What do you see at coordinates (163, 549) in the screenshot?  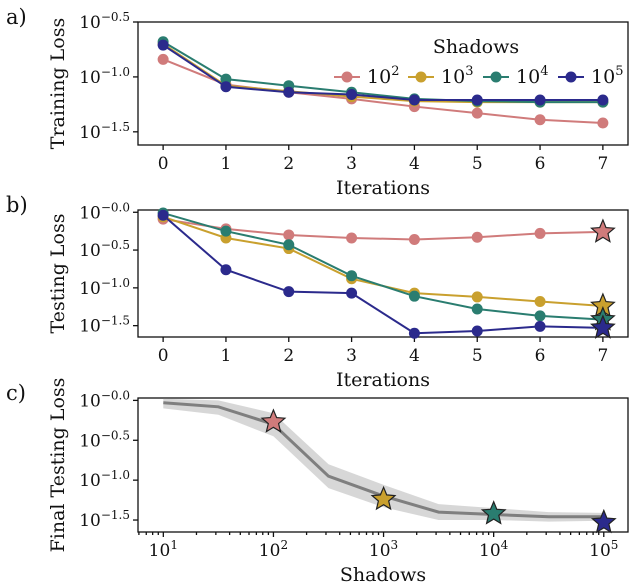 I see `x-tick-label: 10¹` at bounding box center [163, 549].